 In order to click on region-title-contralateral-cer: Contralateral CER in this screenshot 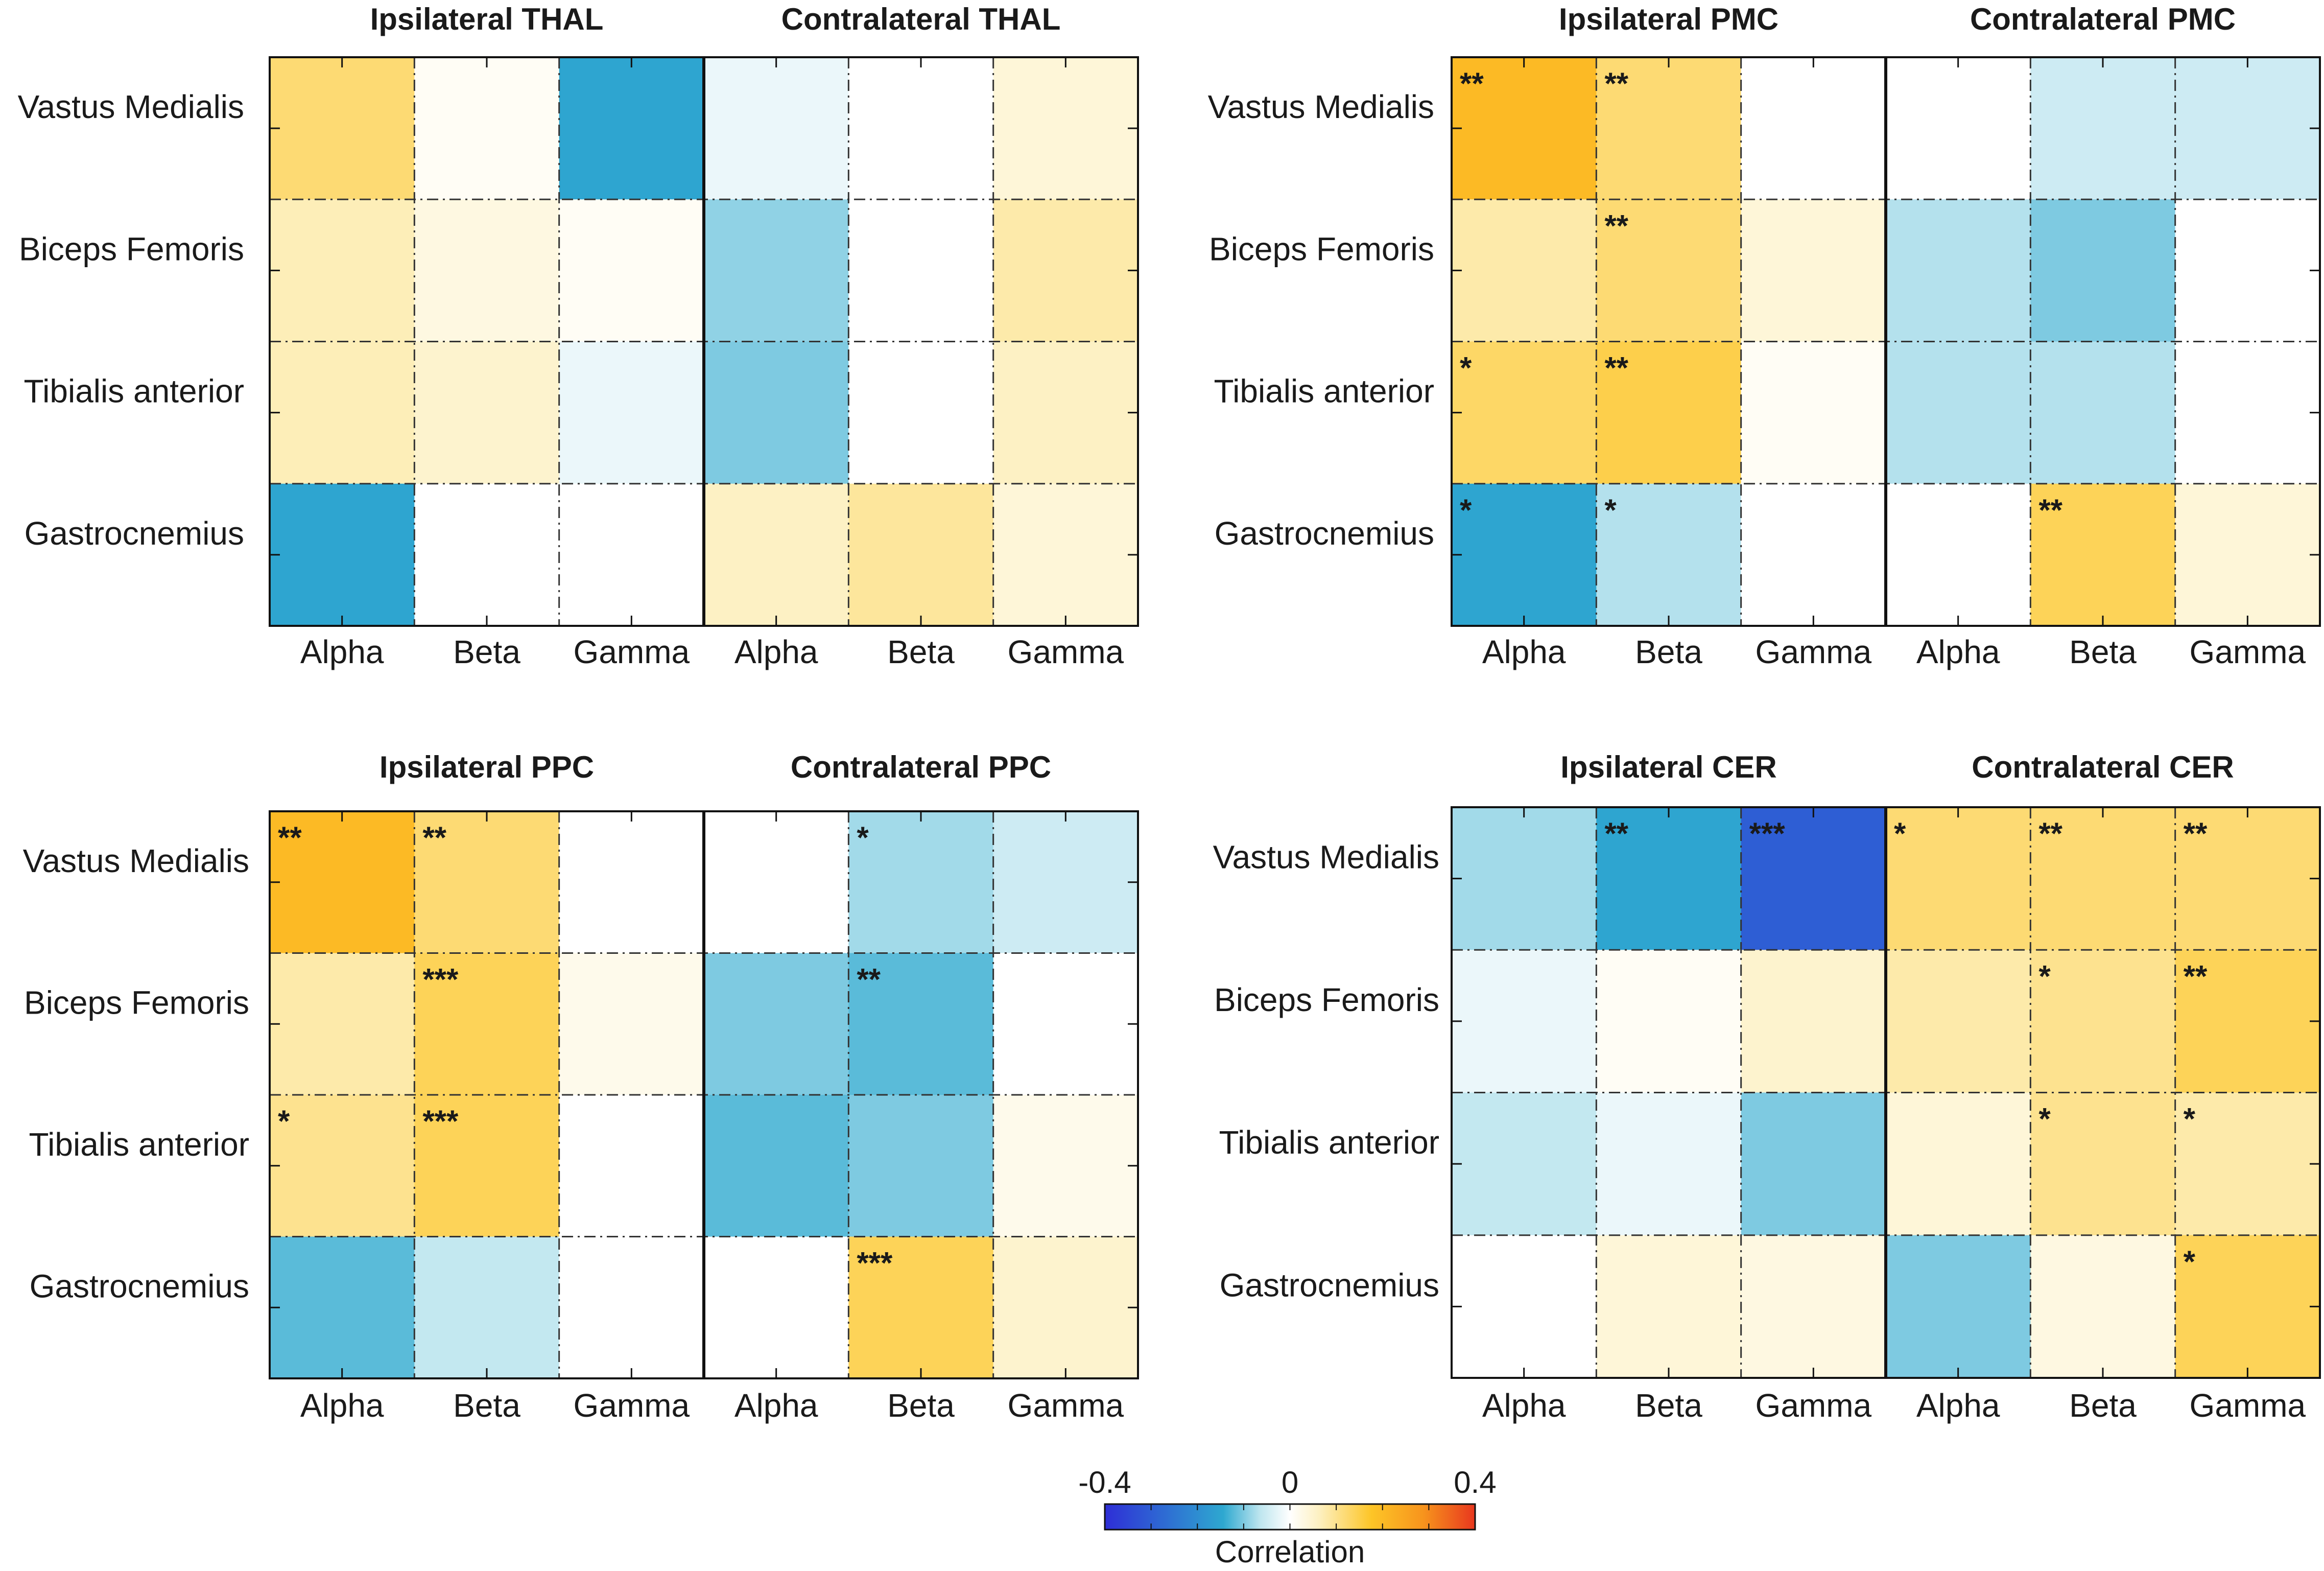, I will do `click(2103, 767)`.